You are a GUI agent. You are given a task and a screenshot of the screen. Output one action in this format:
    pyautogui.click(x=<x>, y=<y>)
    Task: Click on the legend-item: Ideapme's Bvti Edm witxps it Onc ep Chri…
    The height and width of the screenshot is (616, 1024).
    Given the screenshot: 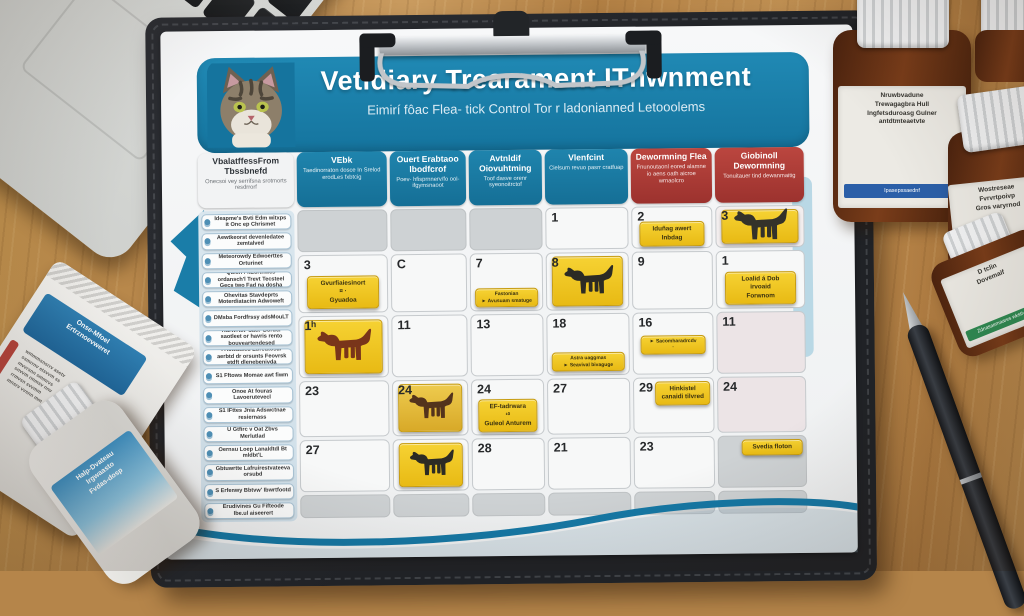 What is the action you would take?
    pyautogui.click(x=246, y=222)
    